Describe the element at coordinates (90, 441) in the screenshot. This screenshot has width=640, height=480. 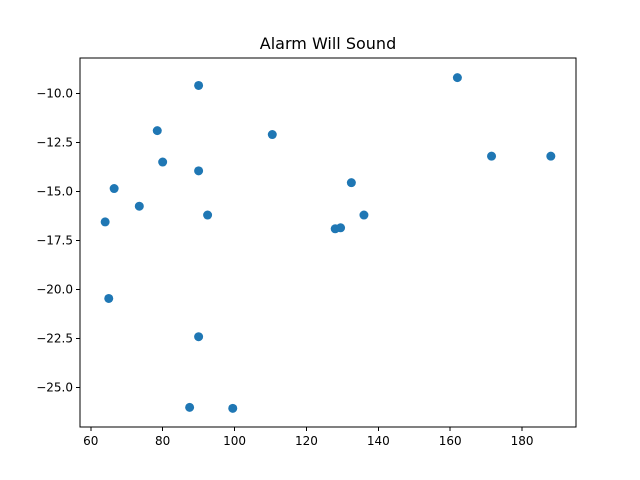
I see `x-tick-label: 60` at that location.